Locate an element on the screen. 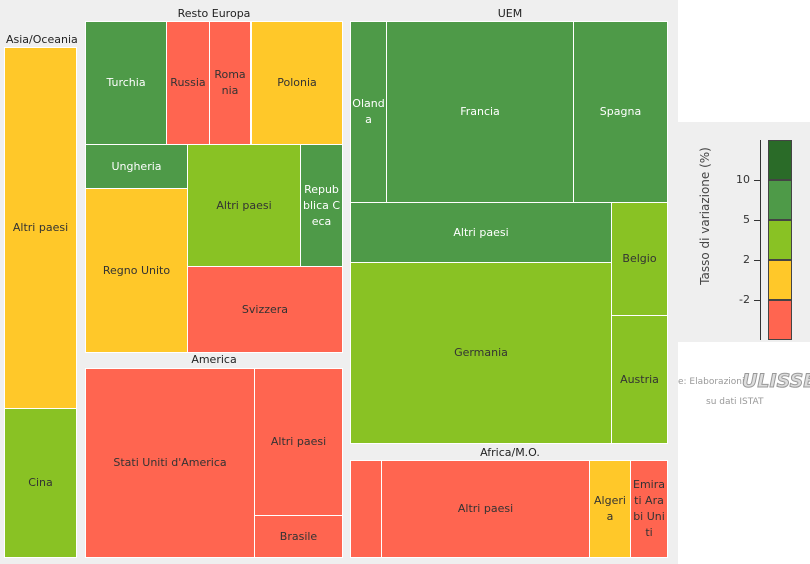  treemap-tile: Cina is located at coordinates (40, 483).